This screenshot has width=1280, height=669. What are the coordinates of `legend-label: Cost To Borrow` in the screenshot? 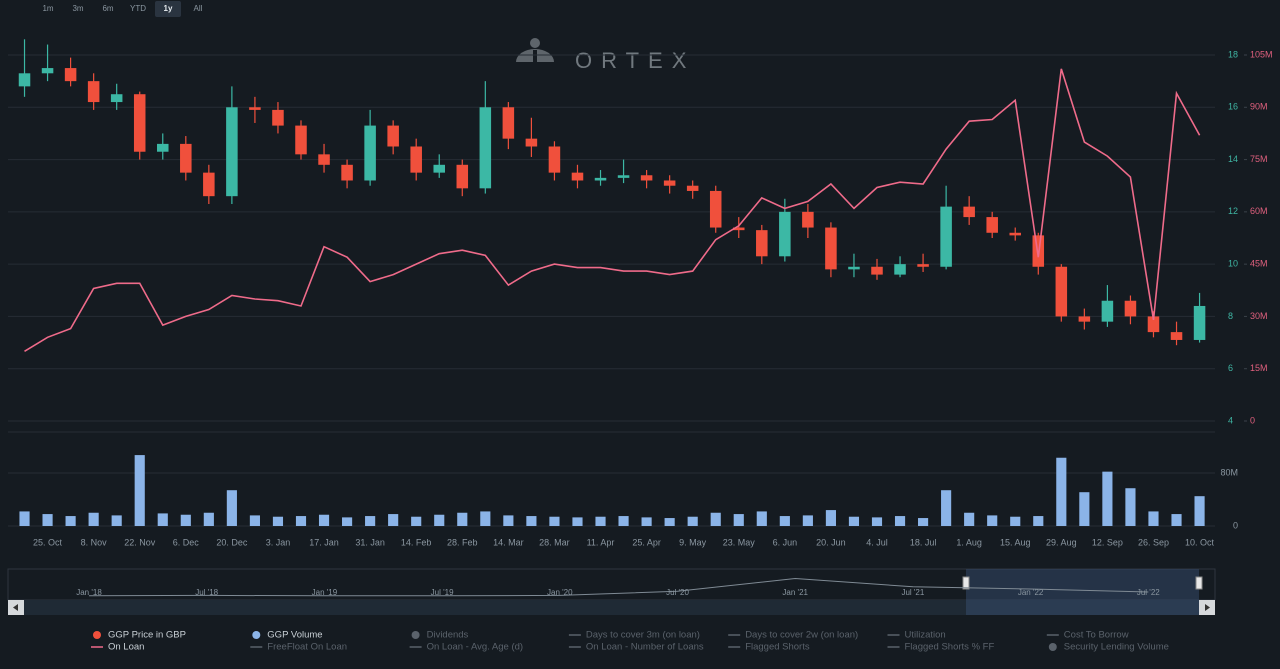 It's located at (1096, 635).